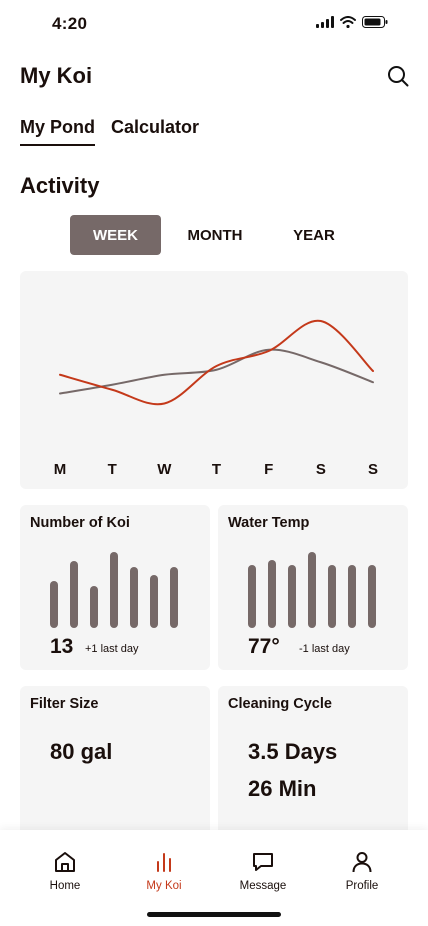 The width and height of the screenshot is (428, 926). What do you see at coordinates (65, 862) in the screenshot?
I see `home-icon` at bounding box center [65, 862].